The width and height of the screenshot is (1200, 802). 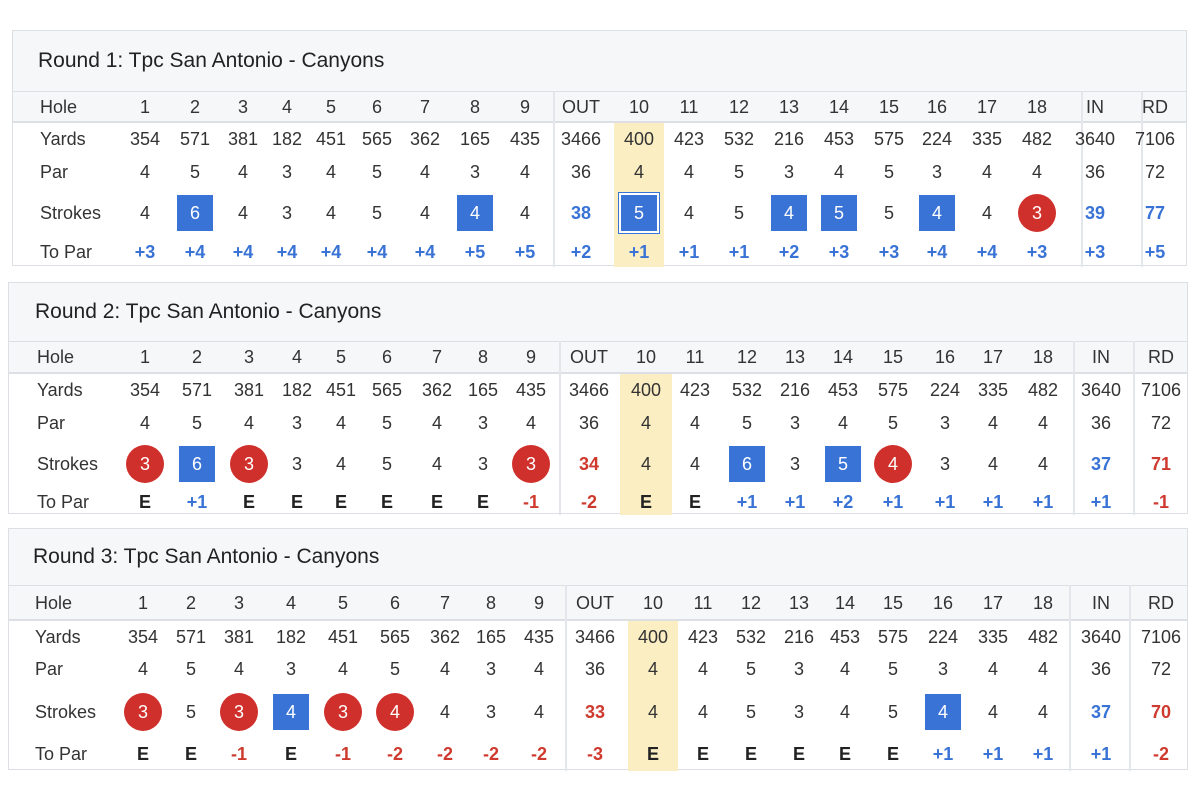 What do you see at coordinates (491, 637) in the screenshot?
I see `yards-cell: 165` at bounding box center [491, 637].